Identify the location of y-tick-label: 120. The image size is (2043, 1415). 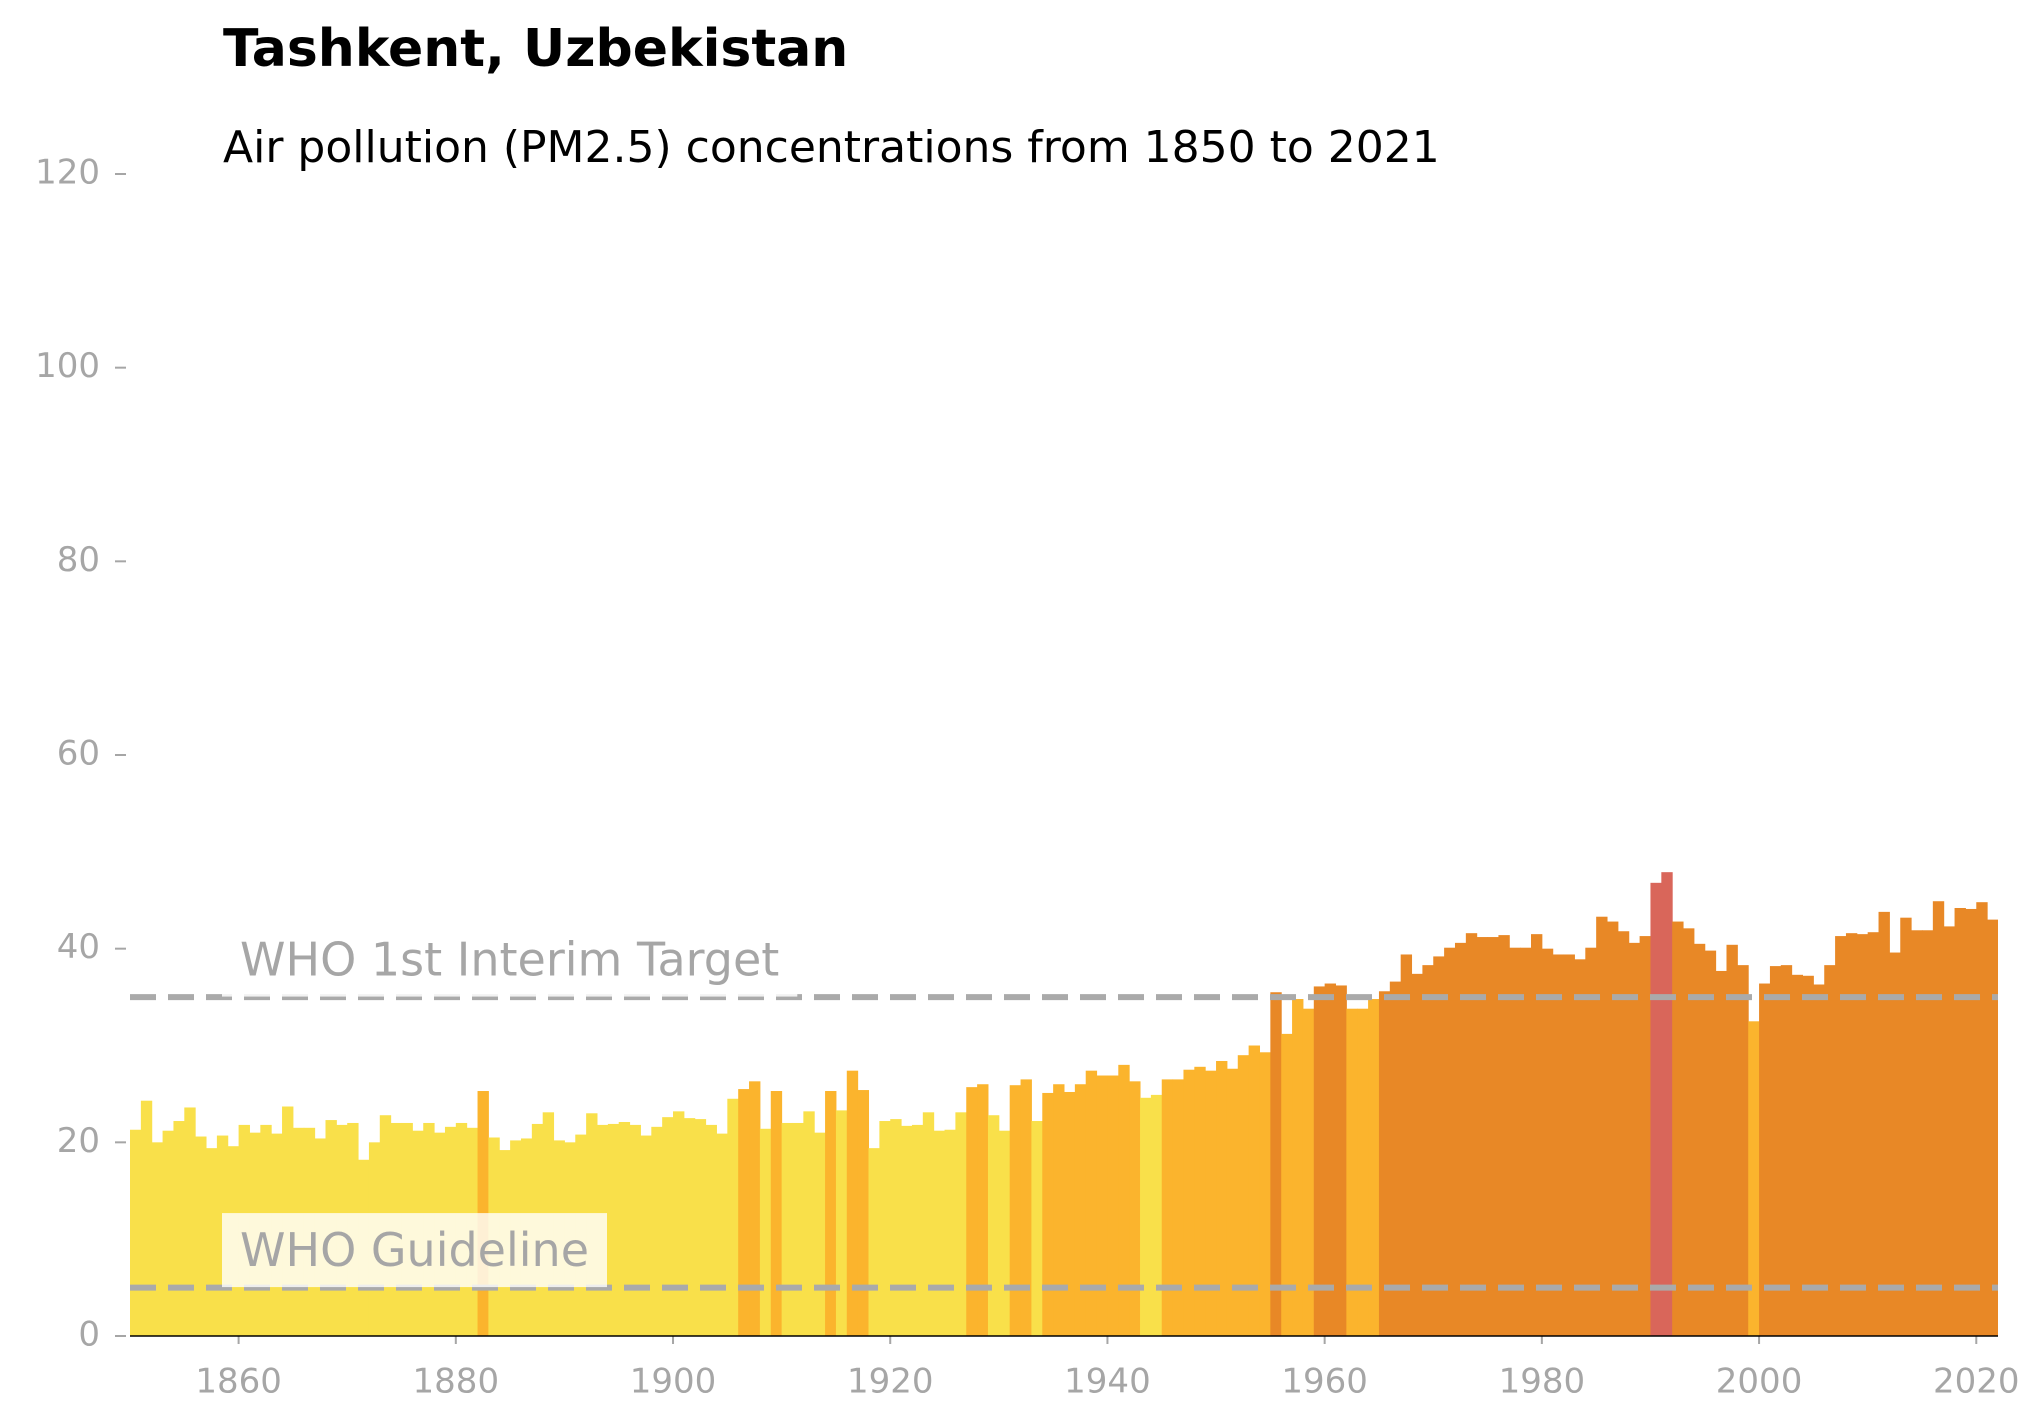
(67, 173).